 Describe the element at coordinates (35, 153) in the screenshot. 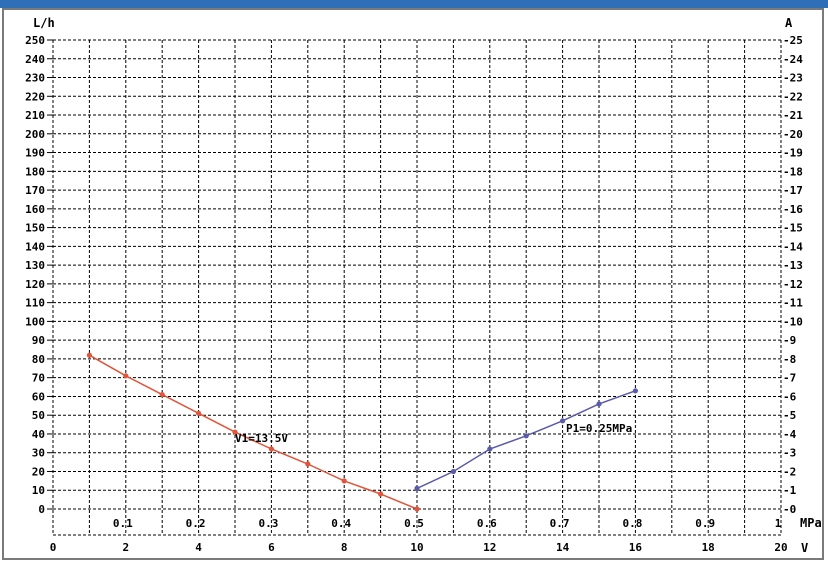

I see `y-left-tick-label: 190` at that location.